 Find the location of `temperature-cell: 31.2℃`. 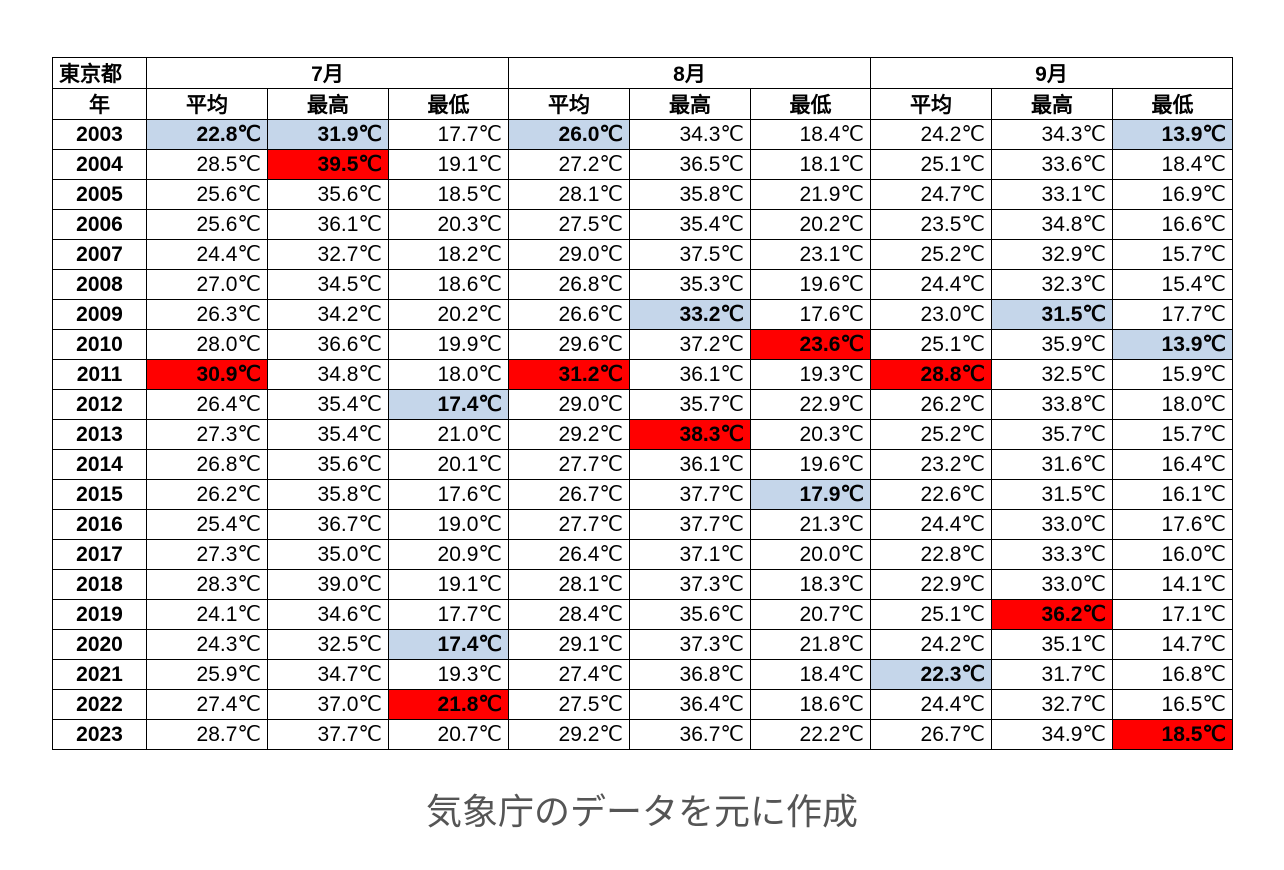

temperature-cell: 31.2℃ is located at coordinates (569, 374).